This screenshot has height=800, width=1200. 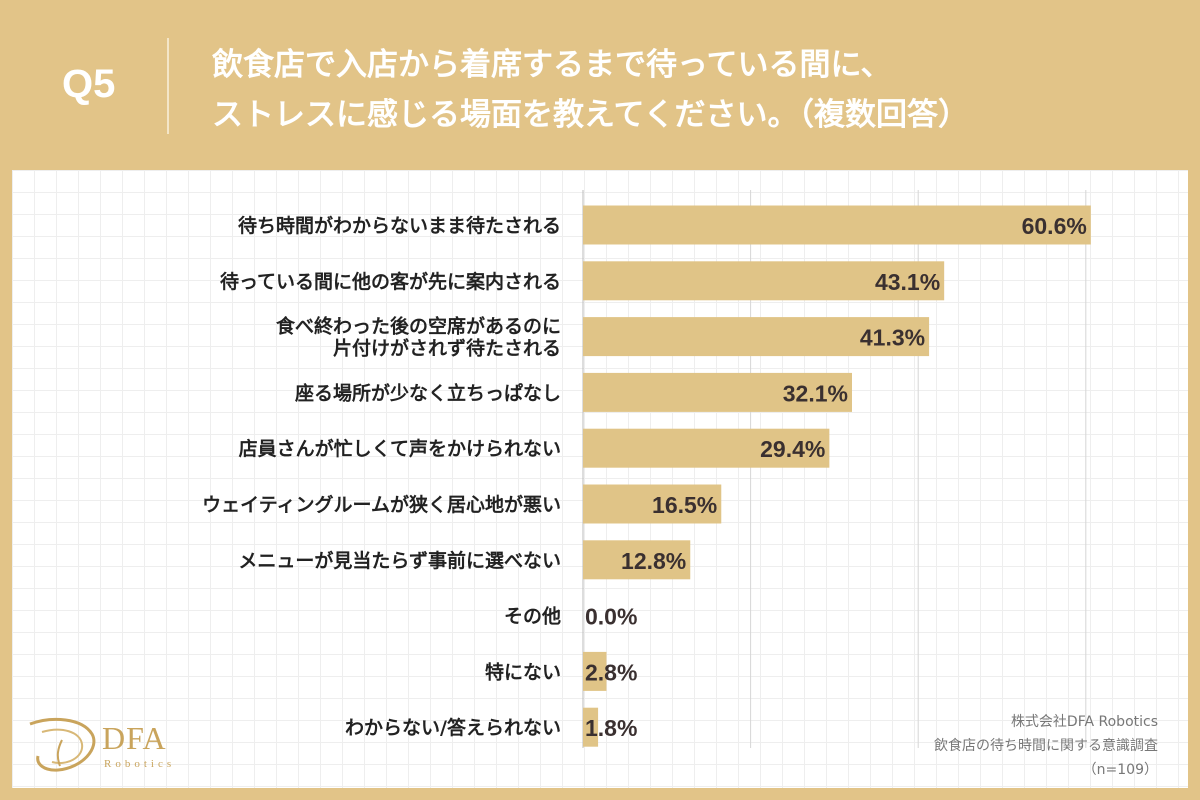 What do you see at coordinates (1120, 770) in the screenshot?
I see `source-sample: （n=109）` at bounding box center [1120, 770].